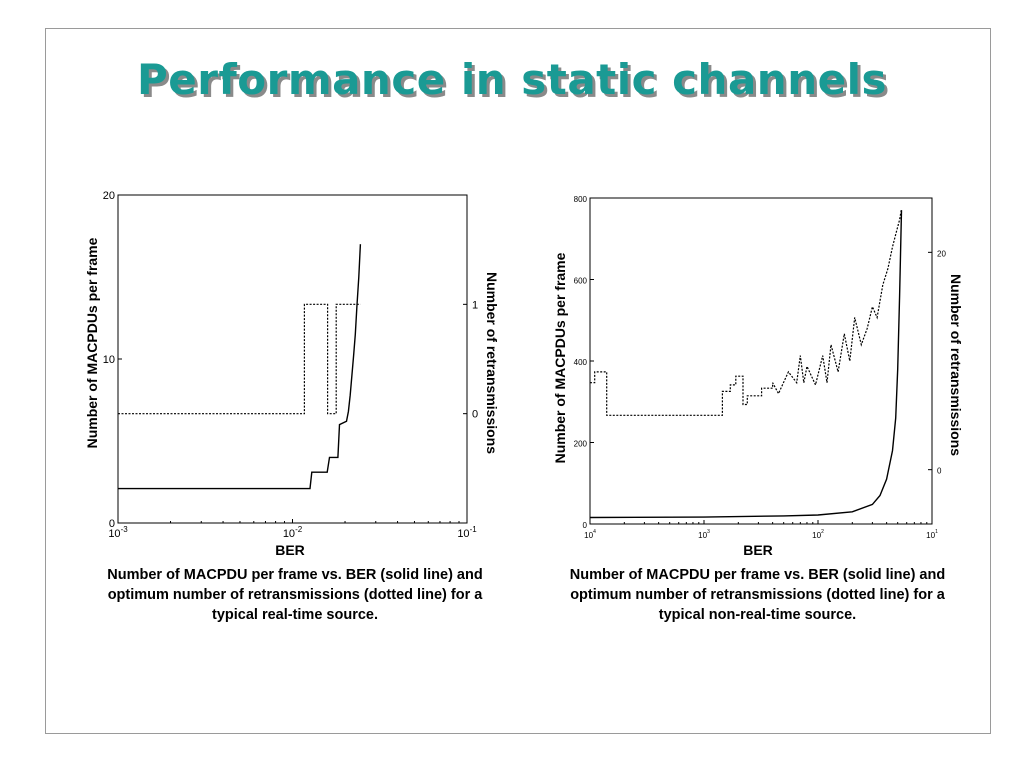  I want to click on x-tick-label: 10³, so click(704, 534).